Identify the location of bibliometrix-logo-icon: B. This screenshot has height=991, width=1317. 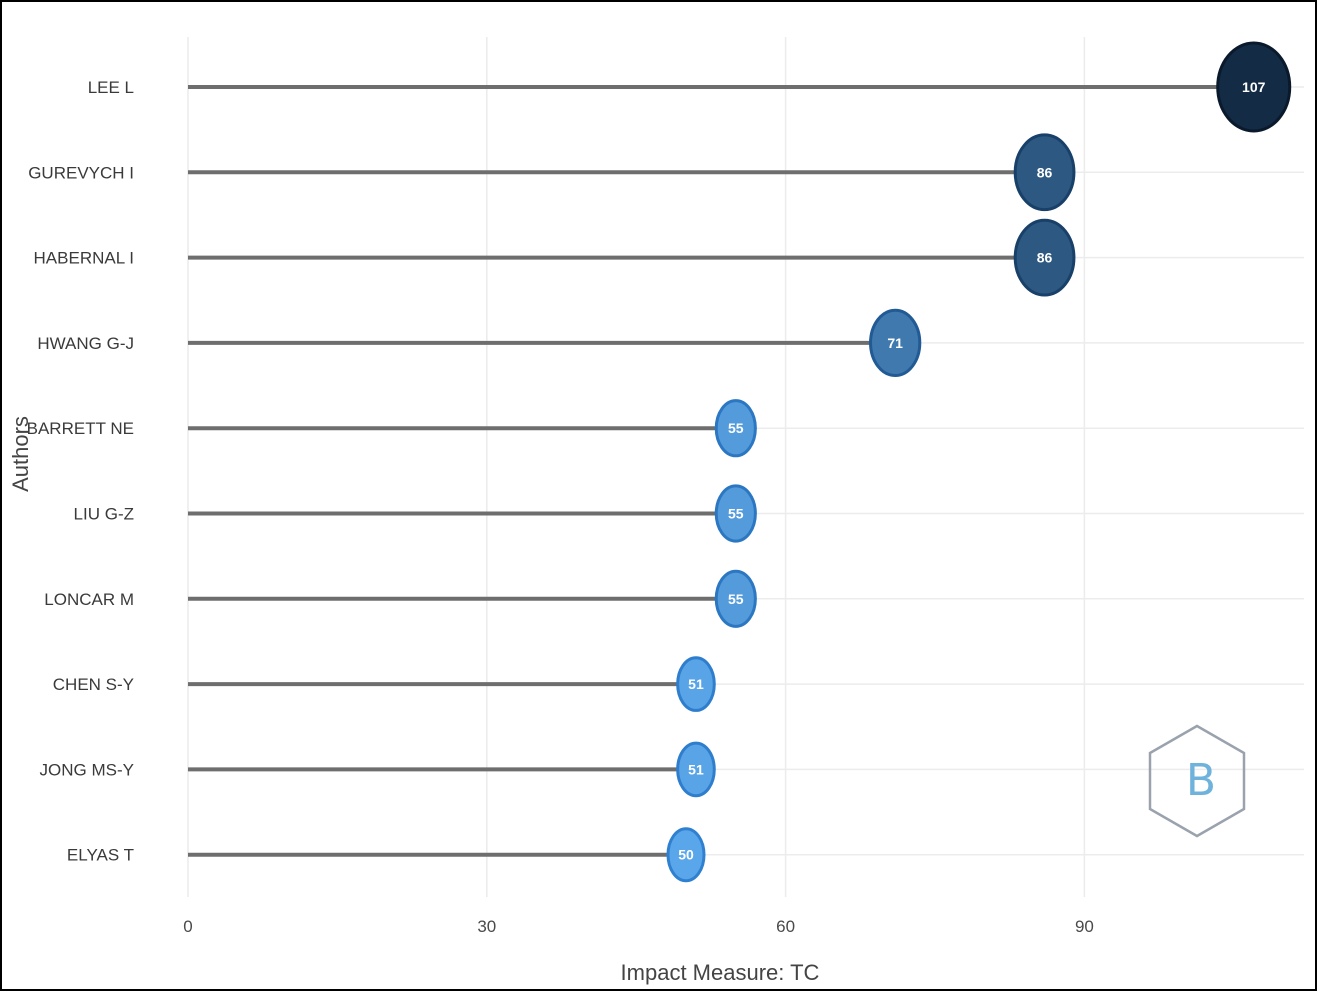
(1197, 781).